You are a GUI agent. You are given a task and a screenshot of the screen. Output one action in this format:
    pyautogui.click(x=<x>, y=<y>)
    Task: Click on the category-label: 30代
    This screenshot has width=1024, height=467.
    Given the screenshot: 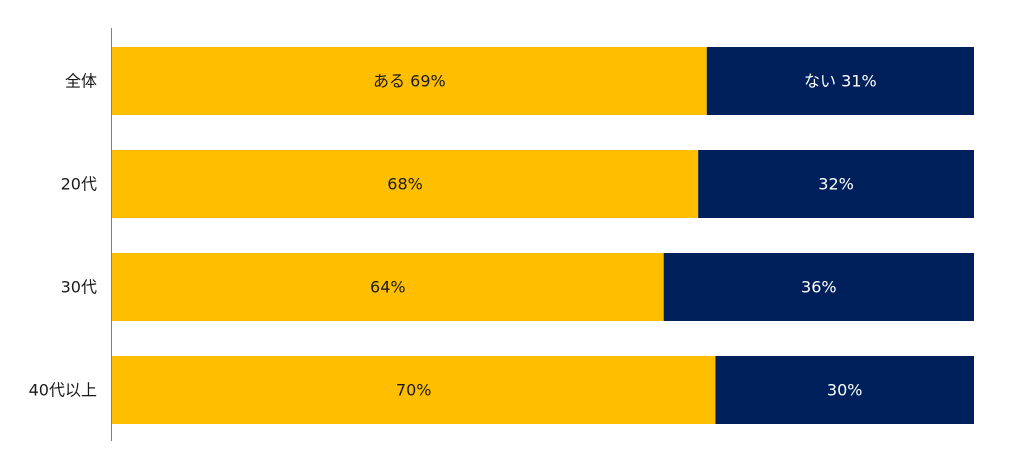 What is the action you would take?
    pyautogui.click(x=79, y=287)
    